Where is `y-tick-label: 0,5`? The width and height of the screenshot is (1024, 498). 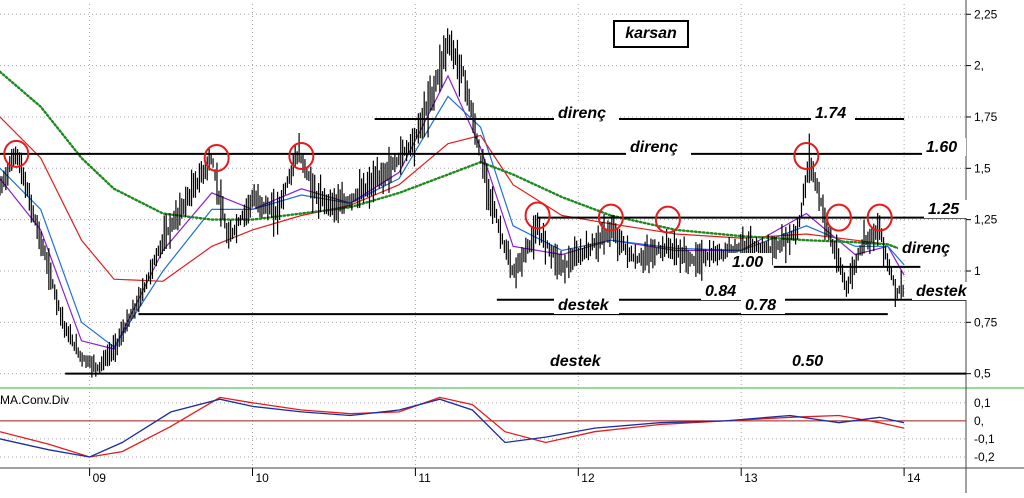 y-tick-label: 0,5 is located at coordinates (982, 374).